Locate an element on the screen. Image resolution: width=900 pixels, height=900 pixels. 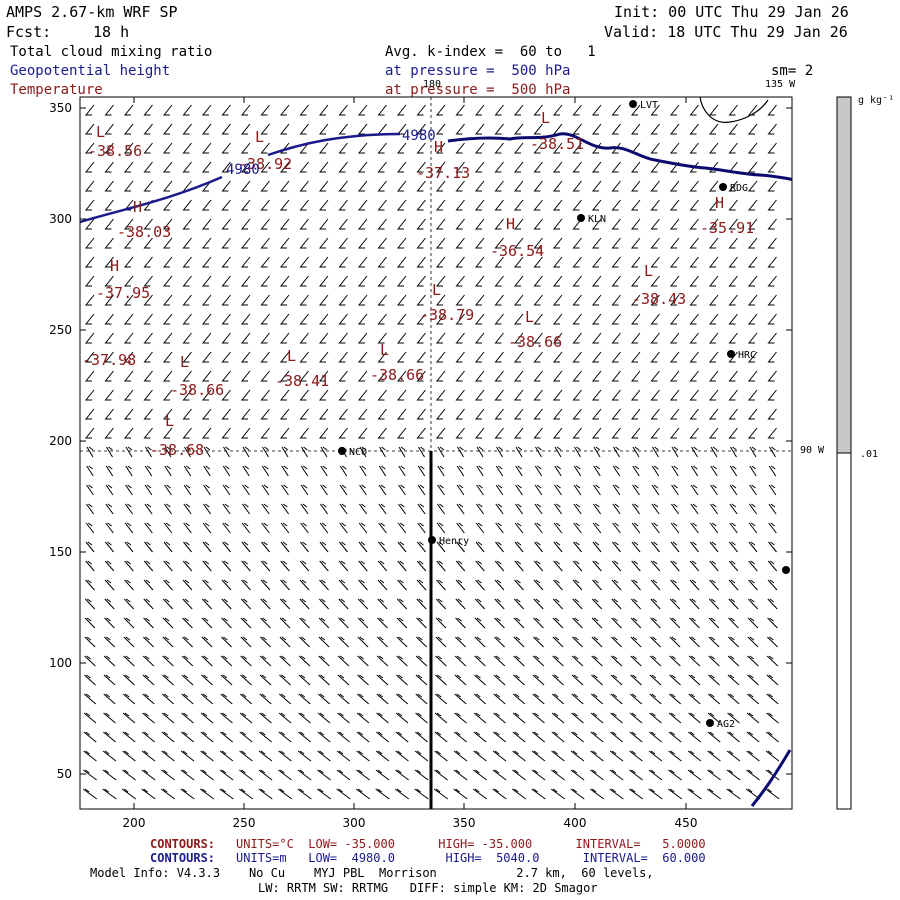
station-name: RDG is located at coordinates (739, 188).